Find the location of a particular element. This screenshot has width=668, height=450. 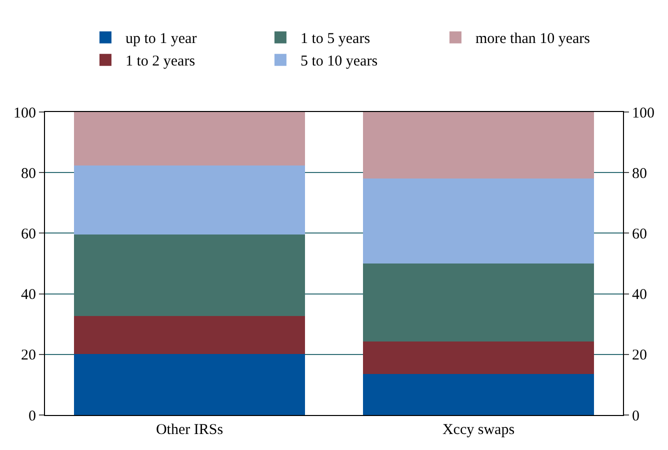

y-tick-label: 80 is located at coordinates (28, 174).